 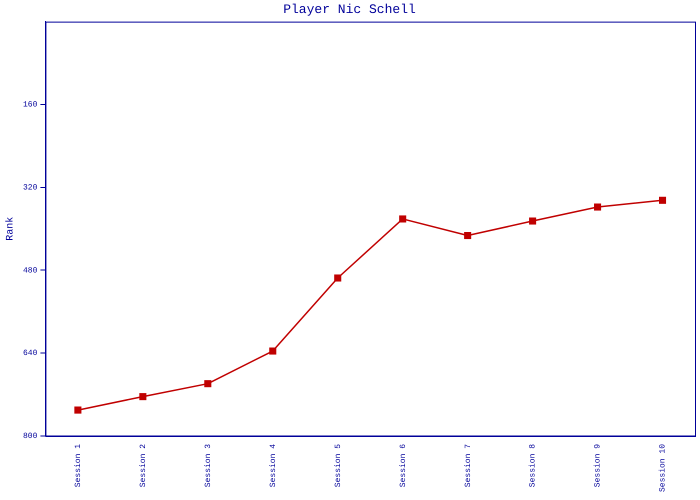 What do you see at coordinates (598, 466) in the screenshot?
I see `x-tick-label: Session 9` at bounding box center [598, 466].